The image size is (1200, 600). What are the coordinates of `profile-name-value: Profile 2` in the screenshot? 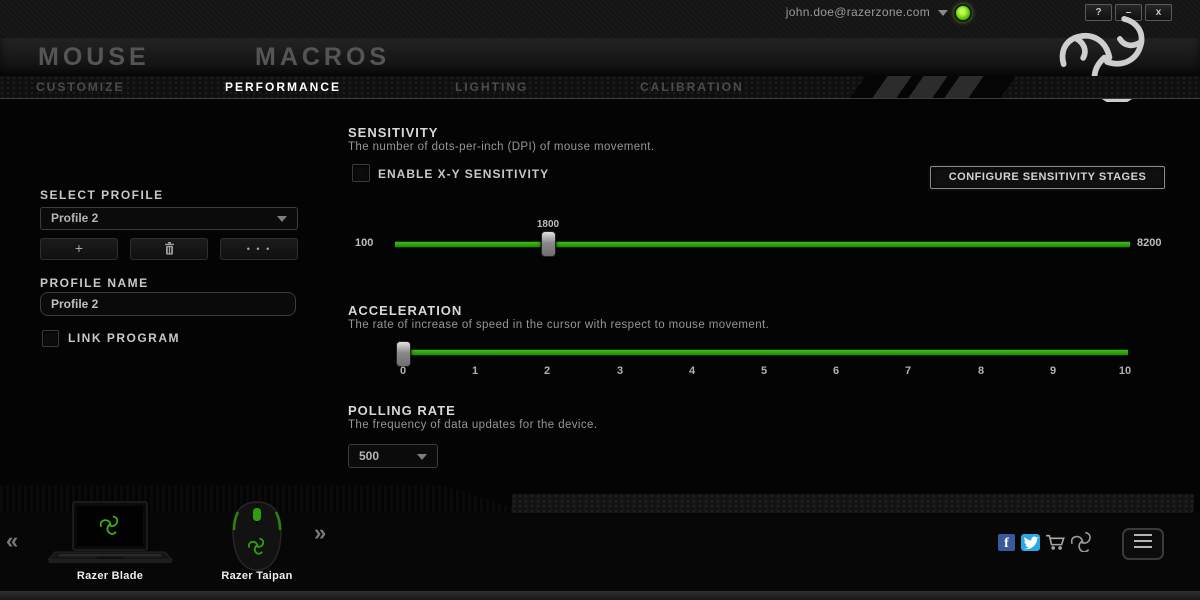 It's located at (75, 304).